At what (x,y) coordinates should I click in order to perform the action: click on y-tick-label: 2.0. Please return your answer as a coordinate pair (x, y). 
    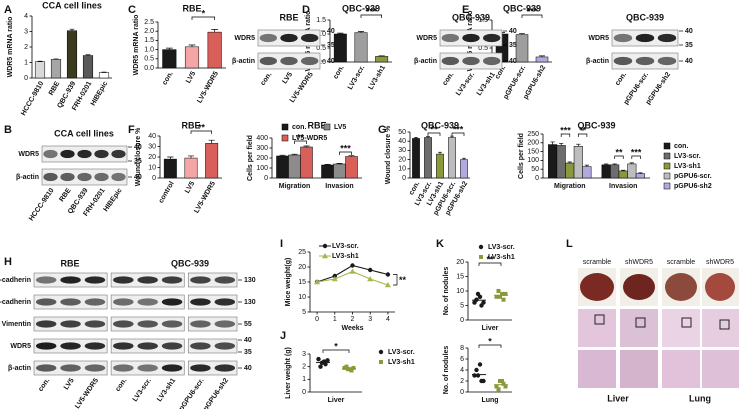
    Looking at the image, I should click on (149, 31).